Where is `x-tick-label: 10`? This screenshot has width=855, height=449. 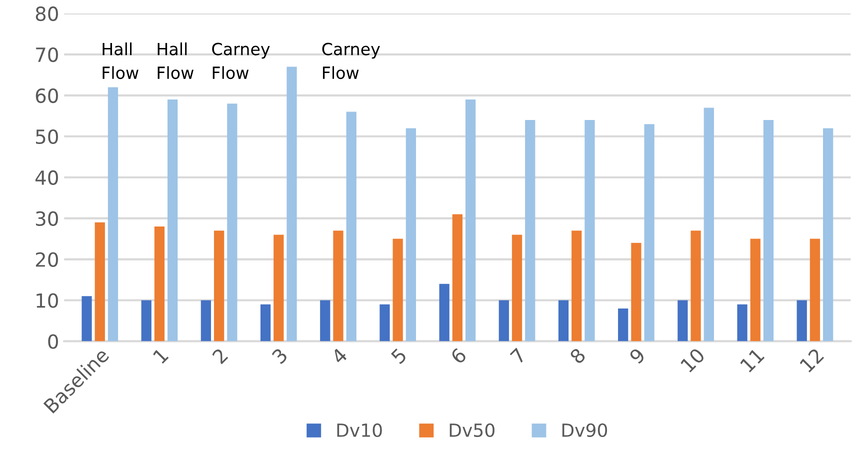 x-tick-label: 10 is located at coordinates (693, 360).